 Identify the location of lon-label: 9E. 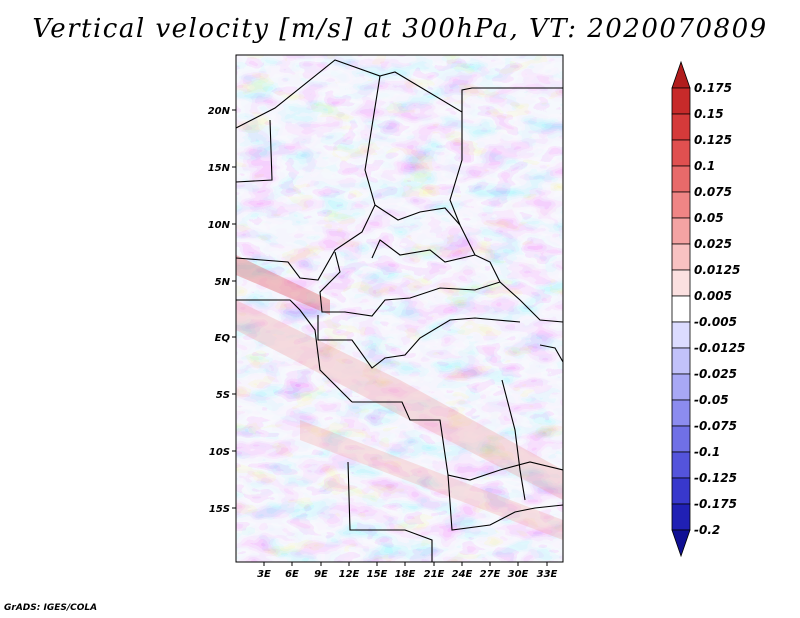
(321, 574).